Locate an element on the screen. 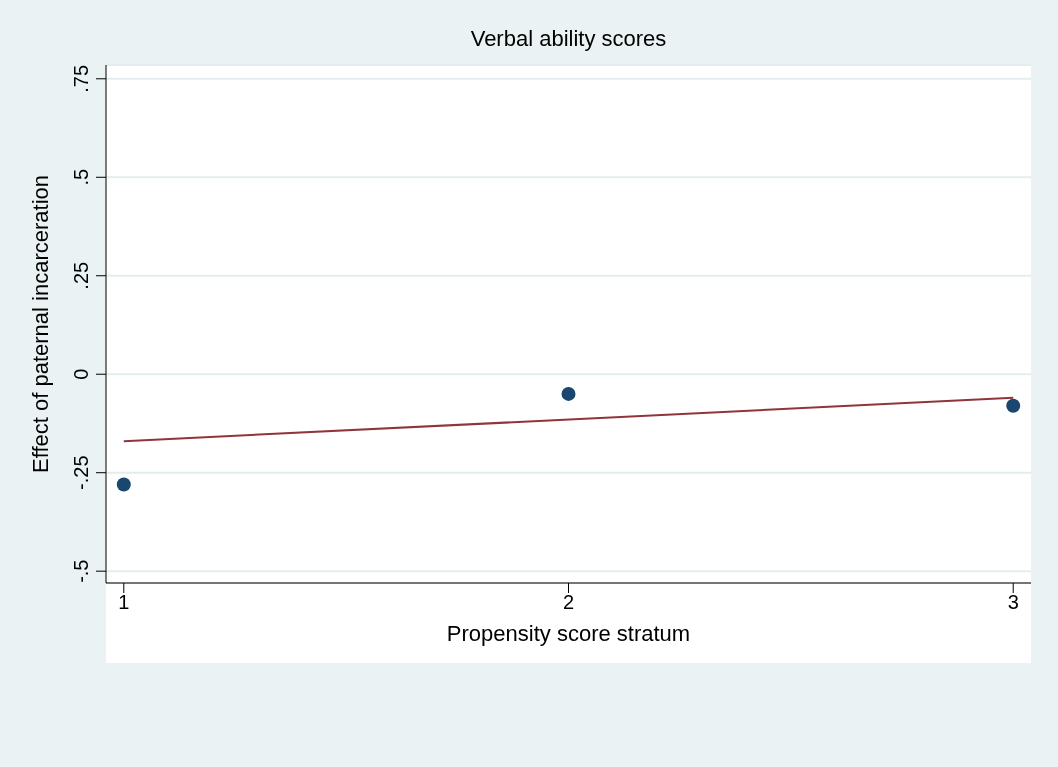 The height and width of the screenshot is (767, 1058). y-tick-label: -.5 is located at coordinates (81, 571).